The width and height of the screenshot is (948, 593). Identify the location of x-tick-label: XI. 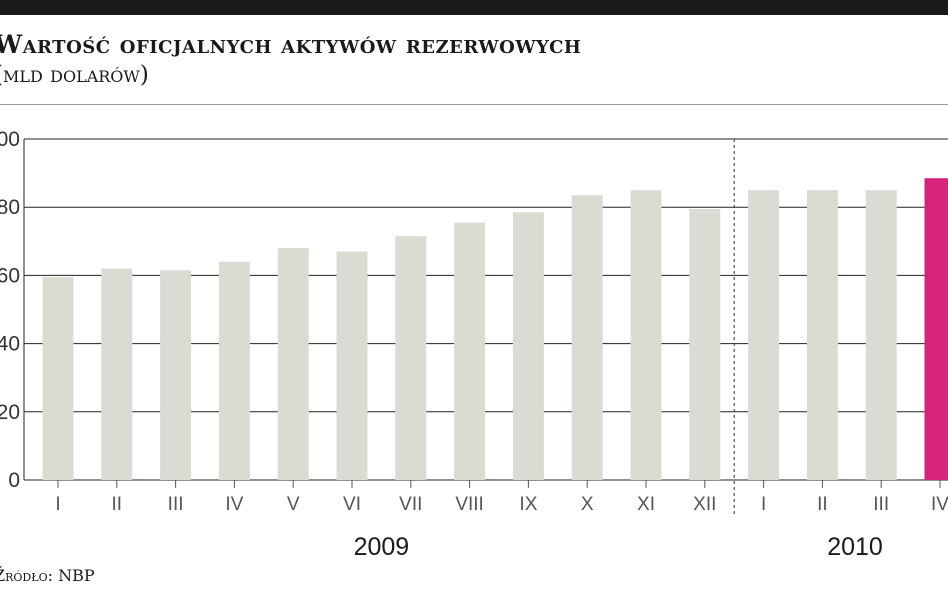
(646, 504).